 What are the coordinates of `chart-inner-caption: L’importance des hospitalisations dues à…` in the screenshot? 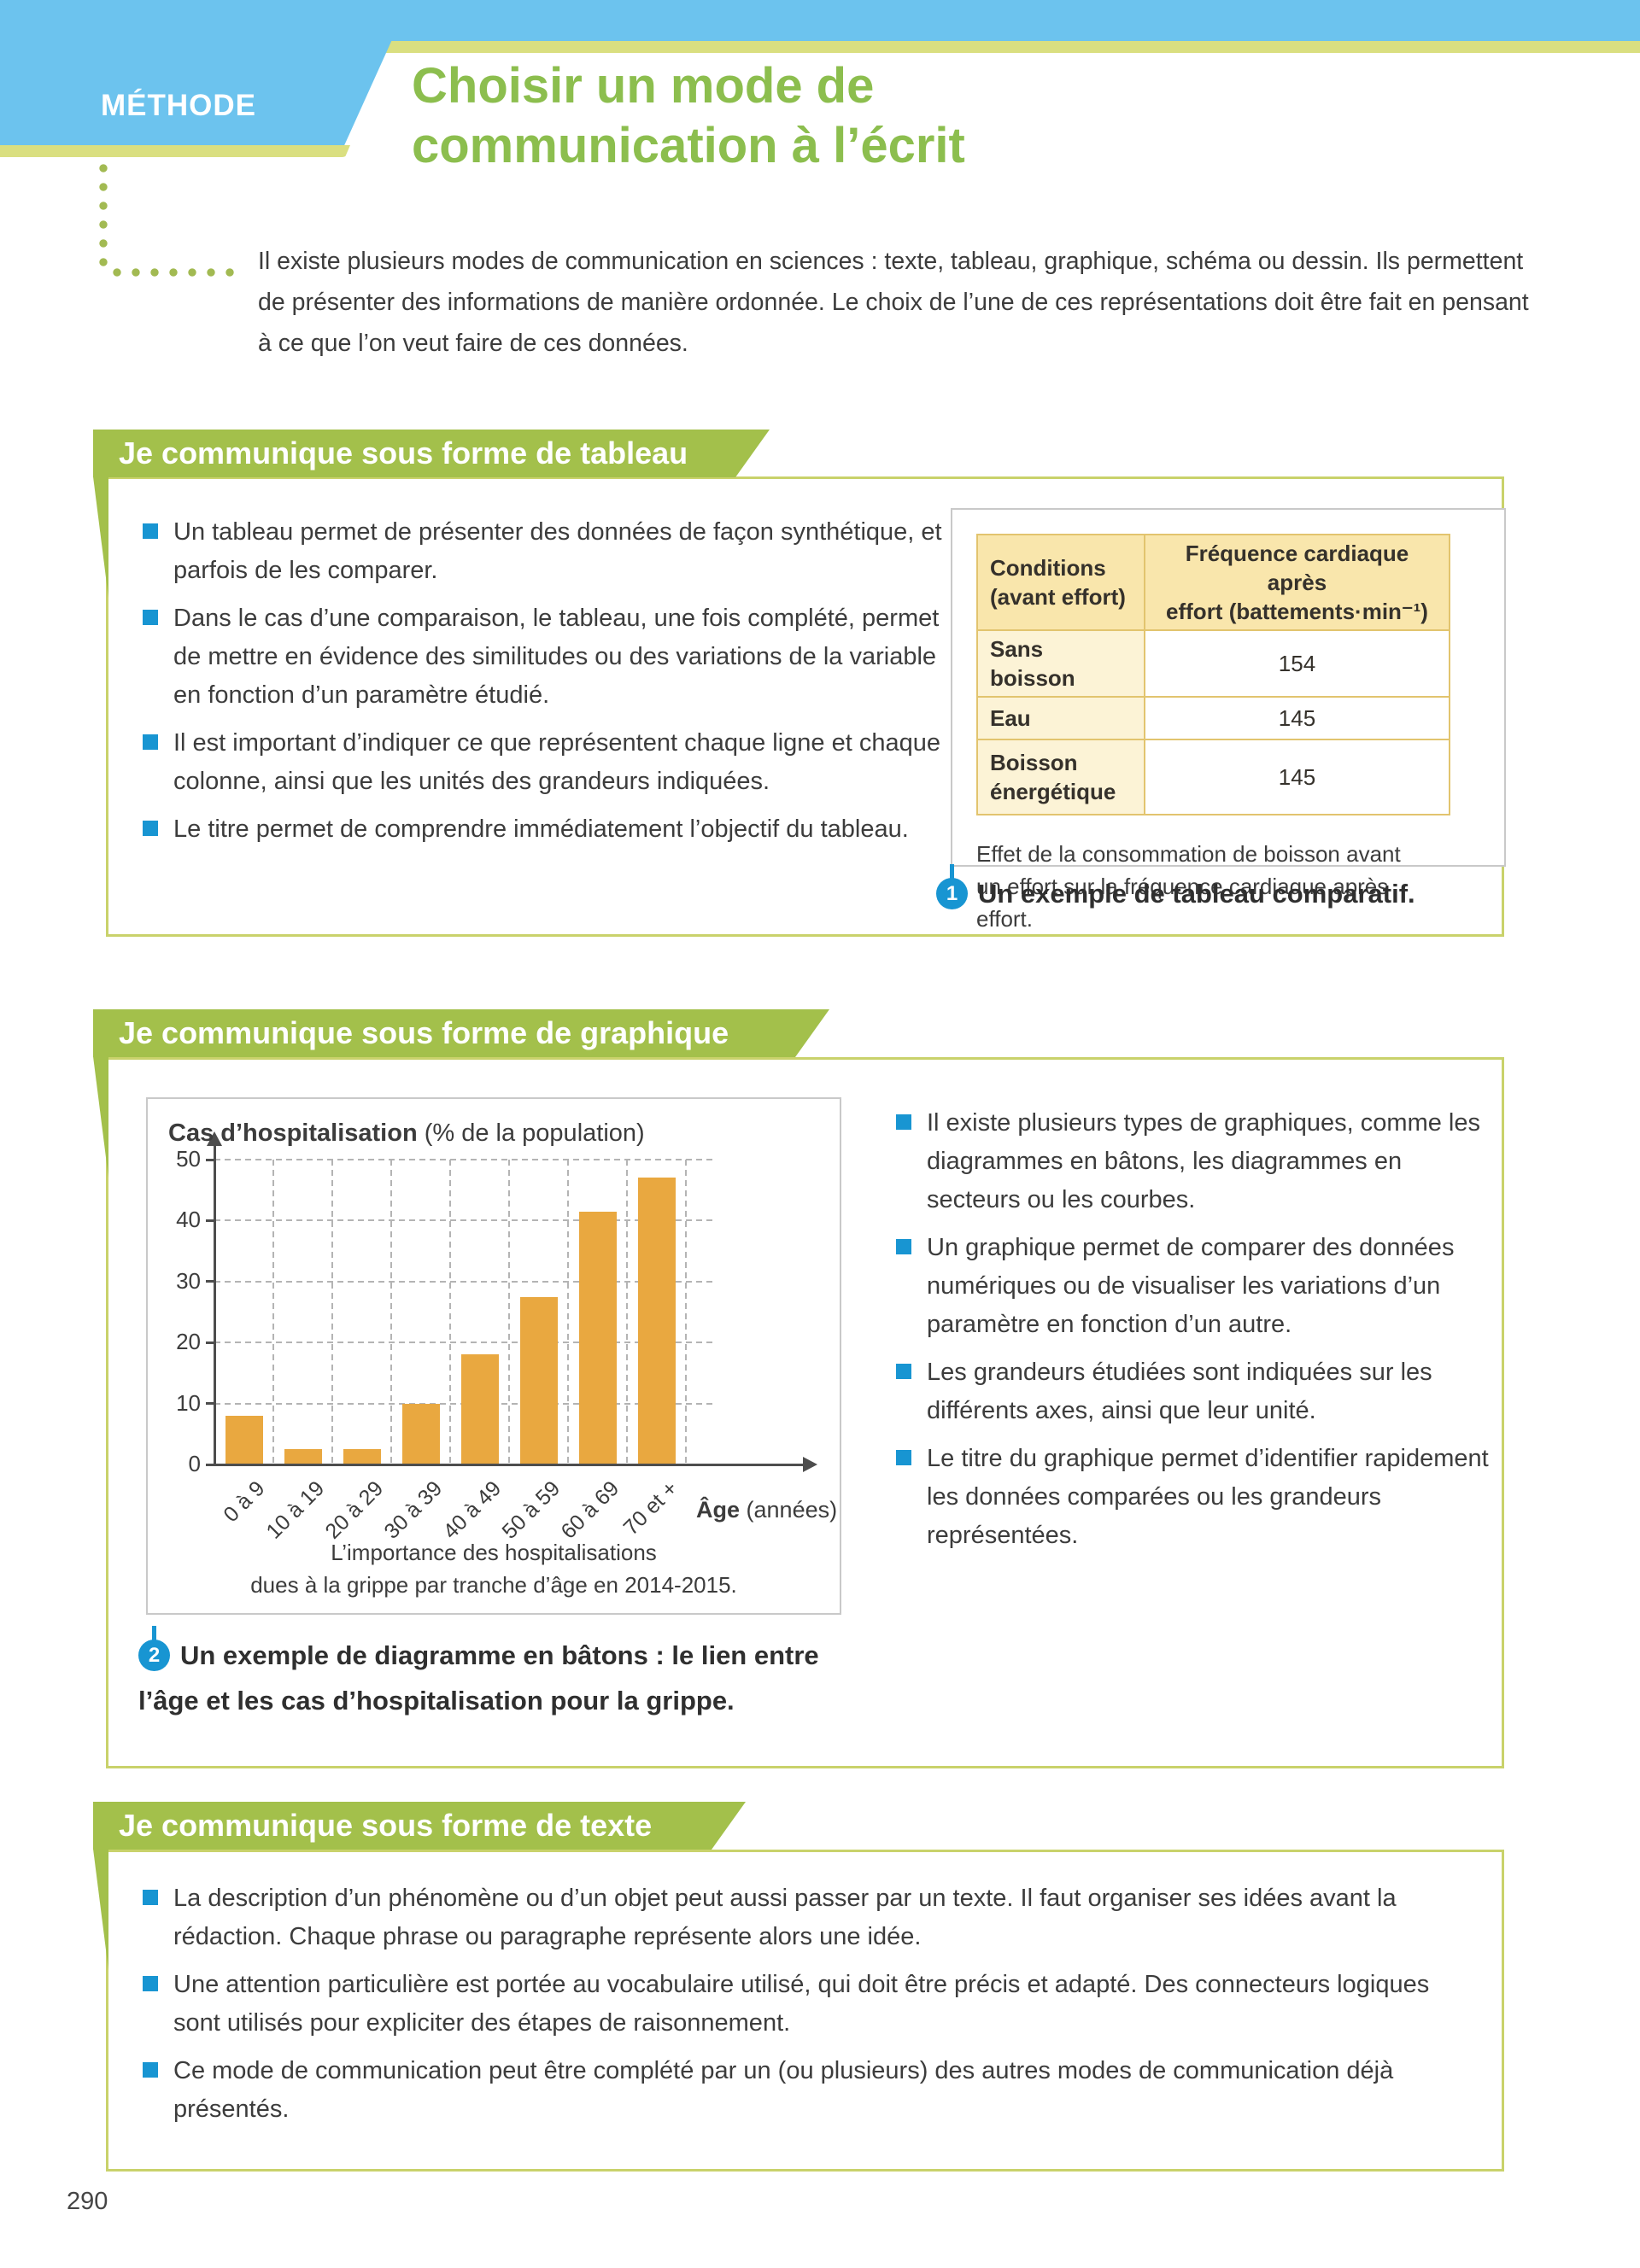 It's located at (493, 1569).